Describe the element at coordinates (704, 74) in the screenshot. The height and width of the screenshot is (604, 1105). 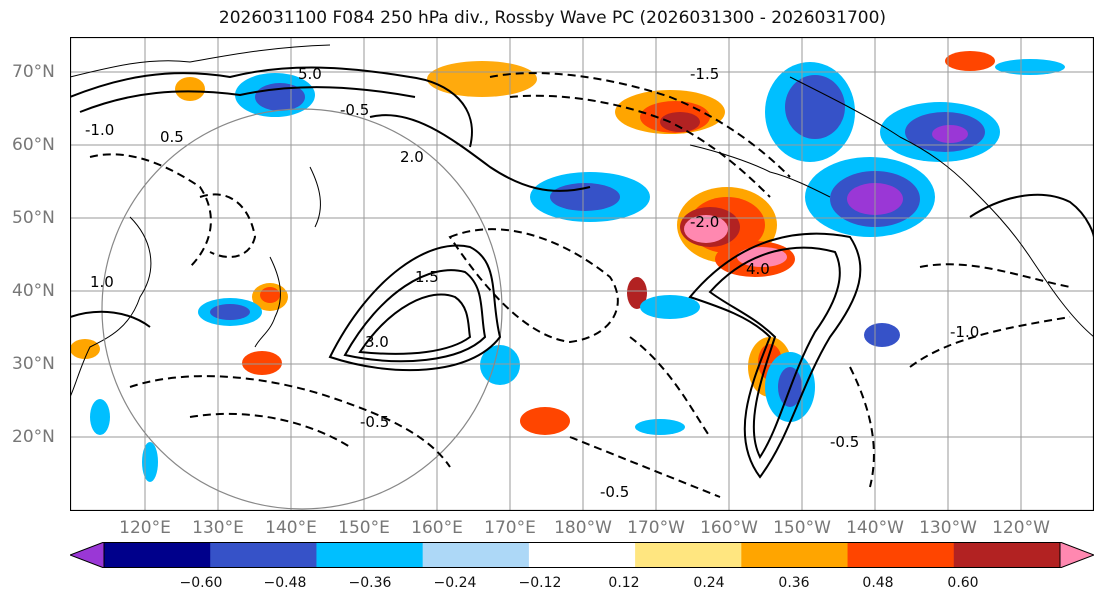
I see `contour-label: -1.5` at that location.